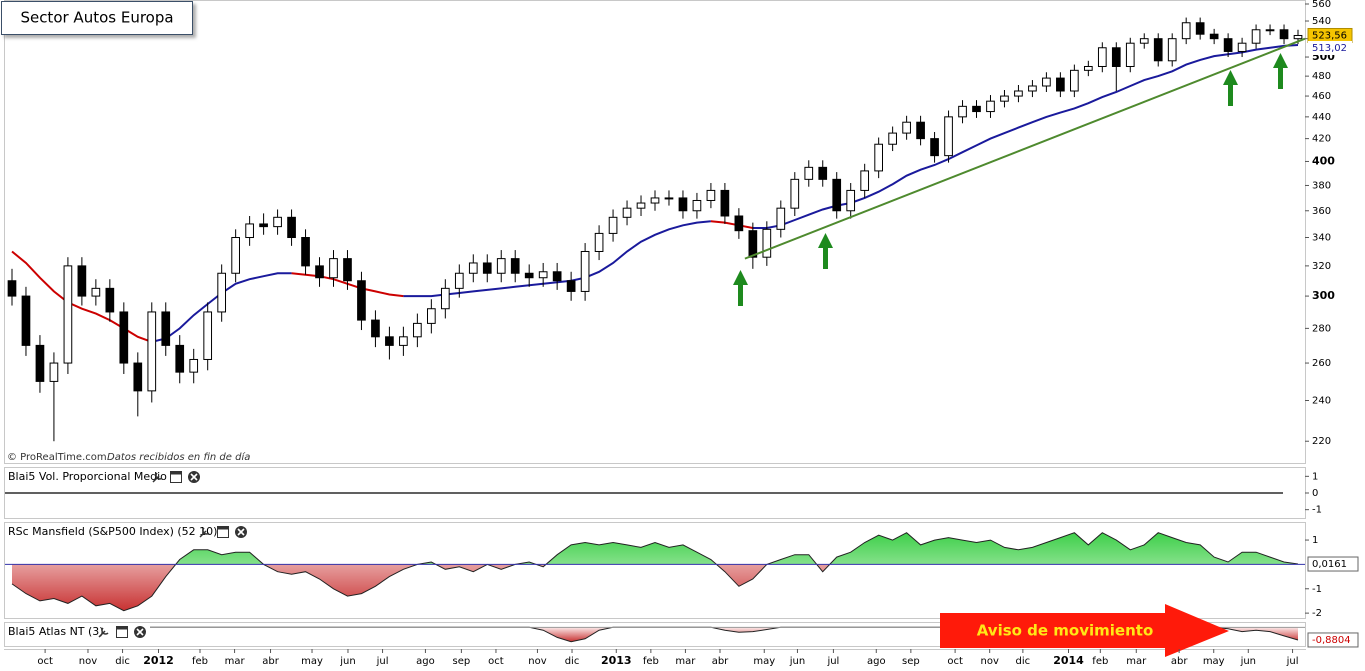 The width and height of the screenshot is (1365, 671). I want to click on y-tick-label: 480, so click(1321, 76).